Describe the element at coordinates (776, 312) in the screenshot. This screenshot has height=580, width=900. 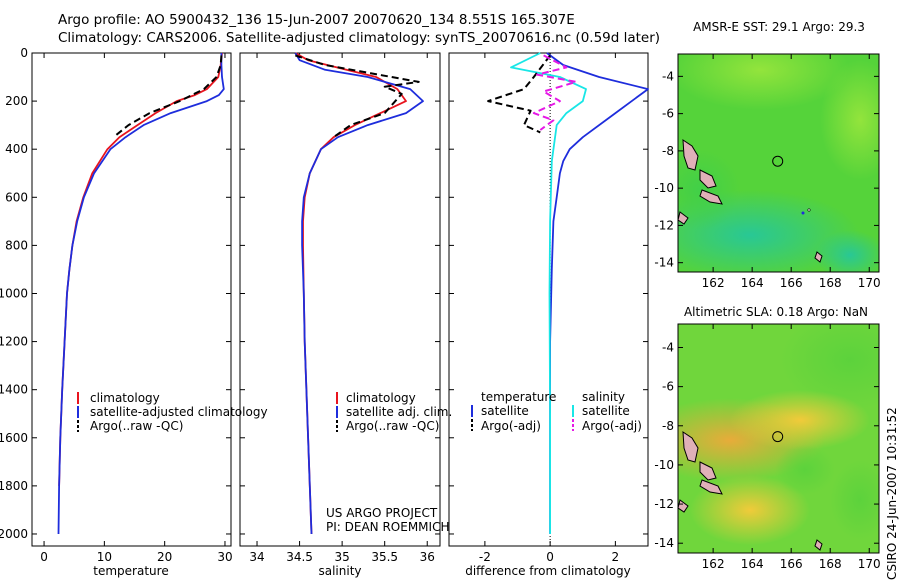
I see `sla-map-title: Altimetric SLA: 0.18 Argo: NaN` at that location.